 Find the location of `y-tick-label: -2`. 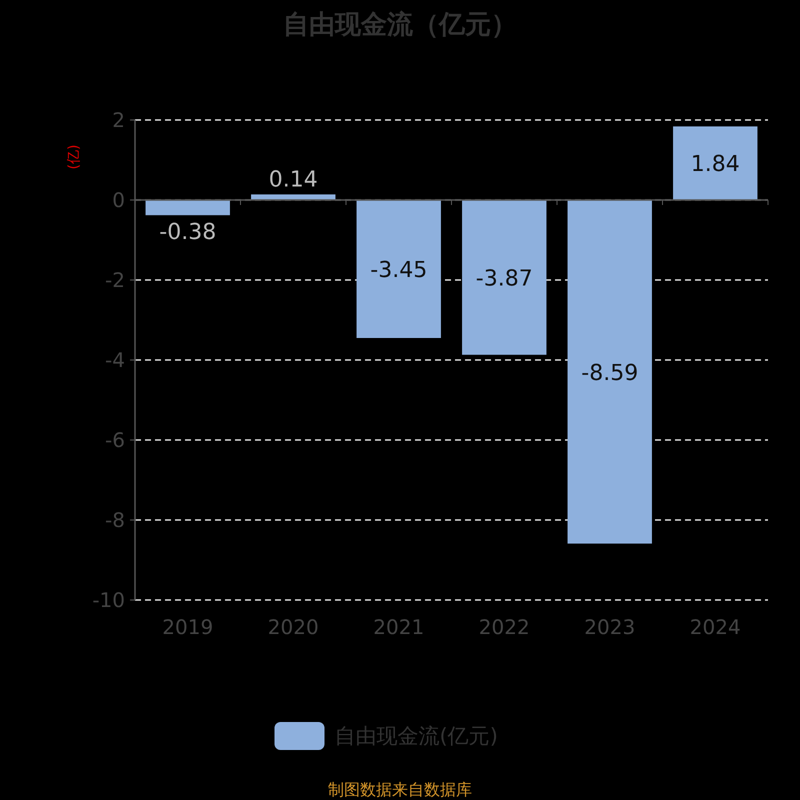

y-tick-label: -2 is located at coordinates (115, 280).